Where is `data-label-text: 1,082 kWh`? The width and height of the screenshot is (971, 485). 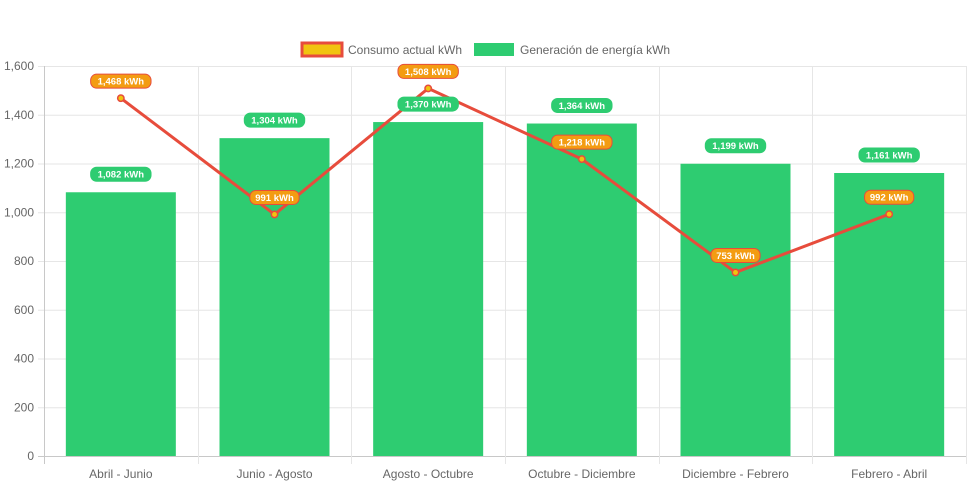
data-label-text: 1,082 kWh is located at coordinates (121, 175).